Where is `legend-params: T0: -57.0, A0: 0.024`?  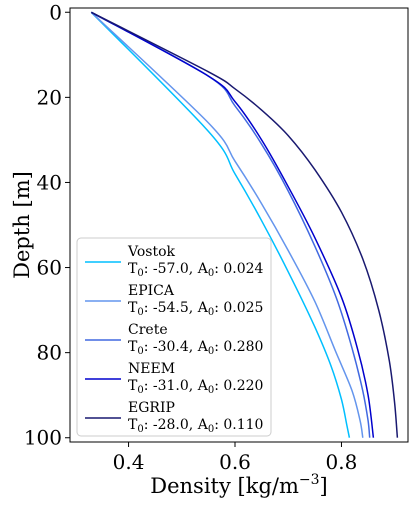 legend-params: T0: -57.0, A0: 0.024 is located at coordinates (196, 270).